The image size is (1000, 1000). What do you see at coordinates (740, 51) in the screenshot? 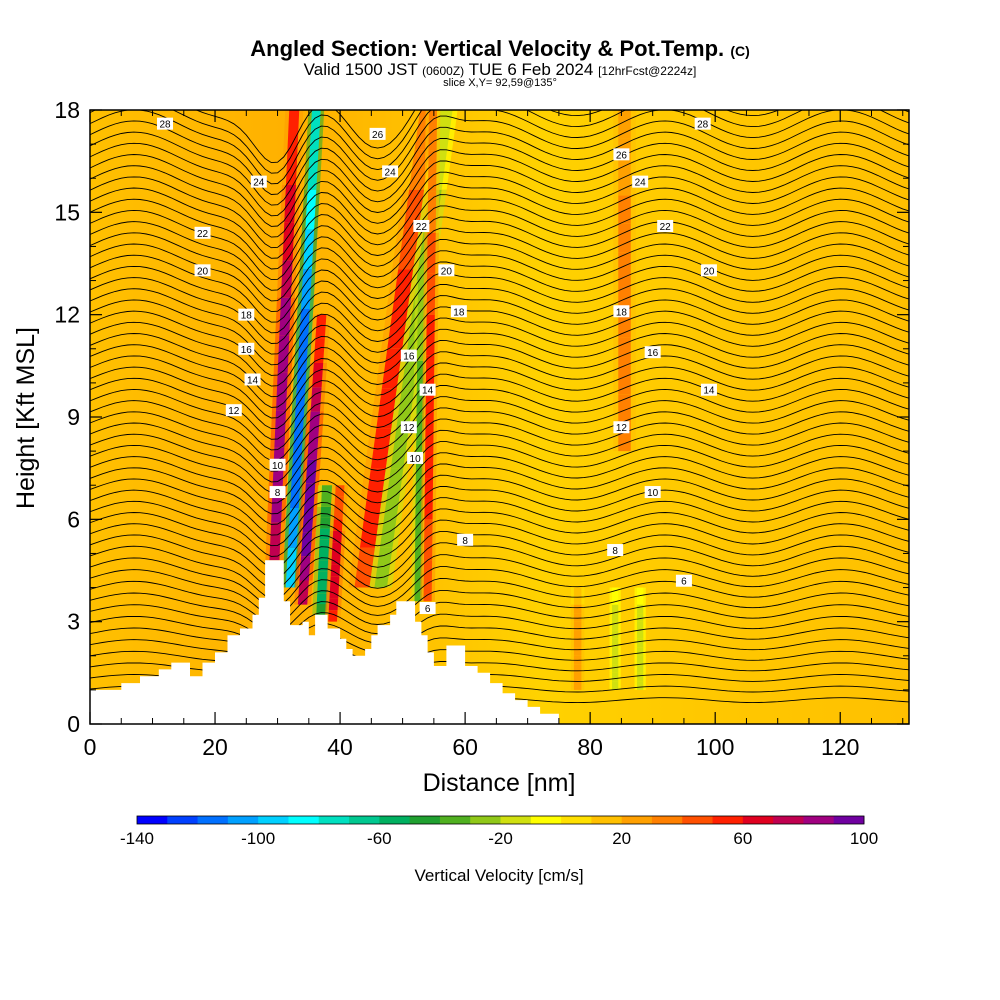
I see `chart-title-unit: (C)` at bounding box center [740, 51].